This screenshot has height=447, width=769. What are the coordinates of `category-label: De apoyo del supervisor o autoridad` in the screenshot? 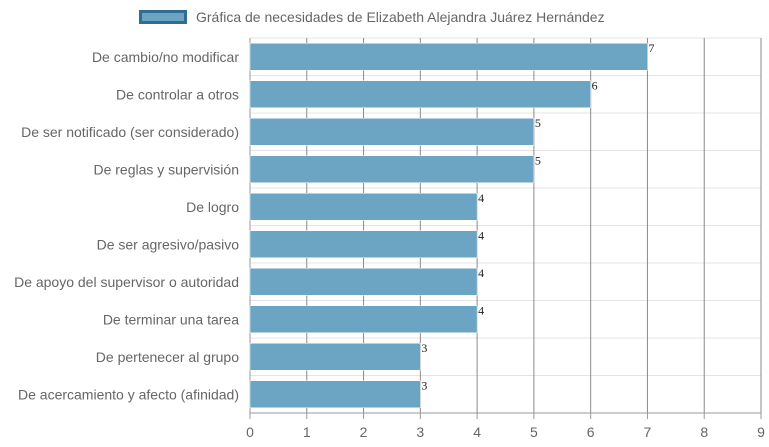 It's located at (126, 282).